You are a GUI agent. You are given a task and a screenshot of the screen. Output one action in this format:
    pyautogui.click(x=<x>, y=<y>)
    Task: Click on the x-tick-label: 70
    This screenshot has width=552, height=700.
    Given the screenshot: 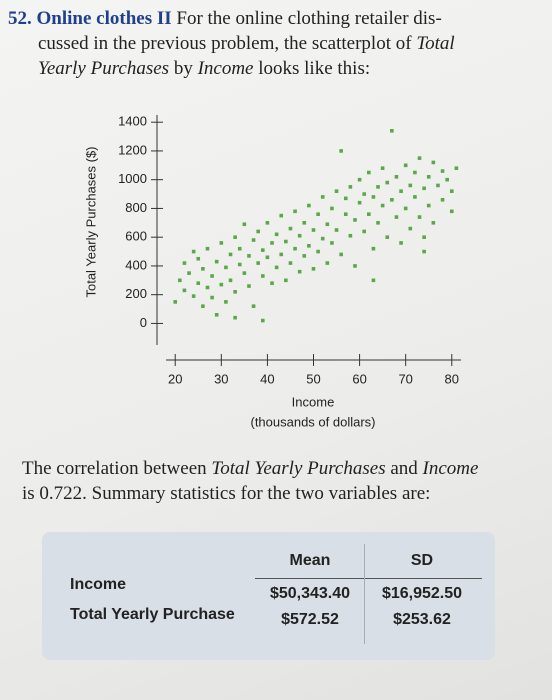 What is the action you would take?
    pyautogui.click(x=405, y=378)
    